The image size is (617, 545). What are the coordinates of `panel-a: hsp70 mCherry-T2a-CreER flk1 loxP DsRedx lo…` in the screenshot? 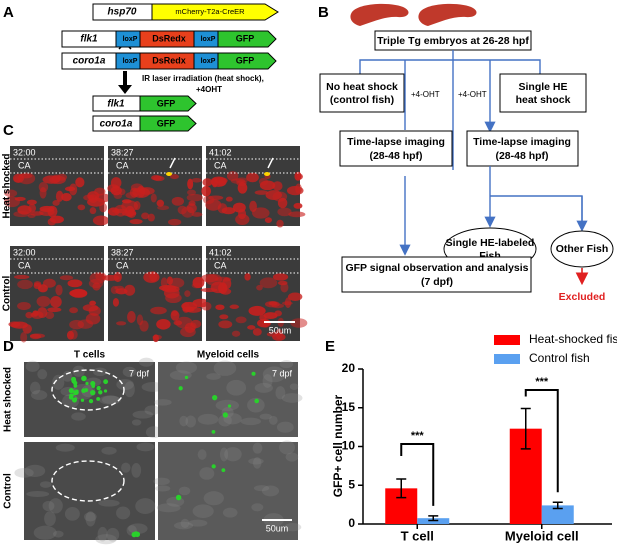 It's located at (170, 67).